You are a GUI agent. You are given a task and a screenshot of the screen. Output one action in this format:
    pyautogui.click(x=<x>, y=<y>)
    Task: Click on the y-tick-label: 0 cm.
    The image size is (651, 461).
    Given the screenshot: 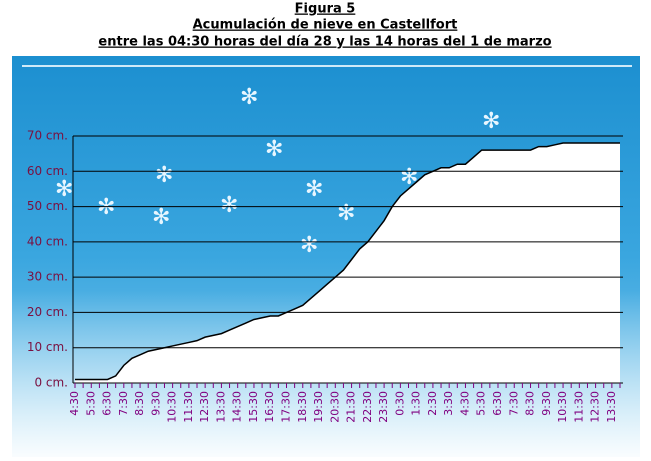 What is the action you would take?
    pyautogui.click(x=51, y=383)
    